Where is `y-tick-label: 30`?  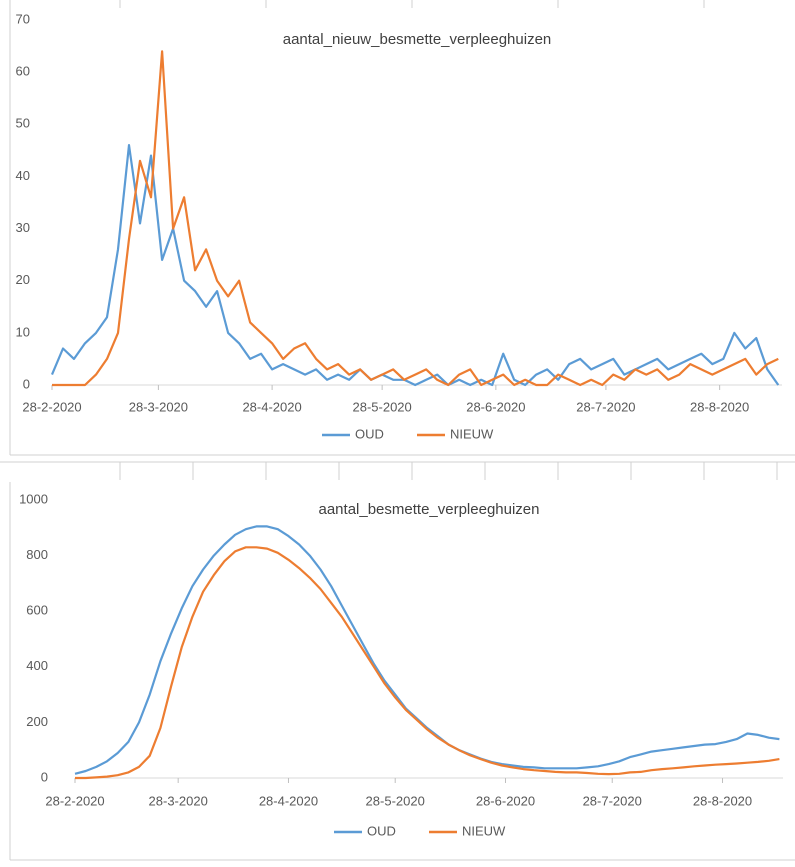 y-tick-label: 30 is located at coordinates (23, 227).